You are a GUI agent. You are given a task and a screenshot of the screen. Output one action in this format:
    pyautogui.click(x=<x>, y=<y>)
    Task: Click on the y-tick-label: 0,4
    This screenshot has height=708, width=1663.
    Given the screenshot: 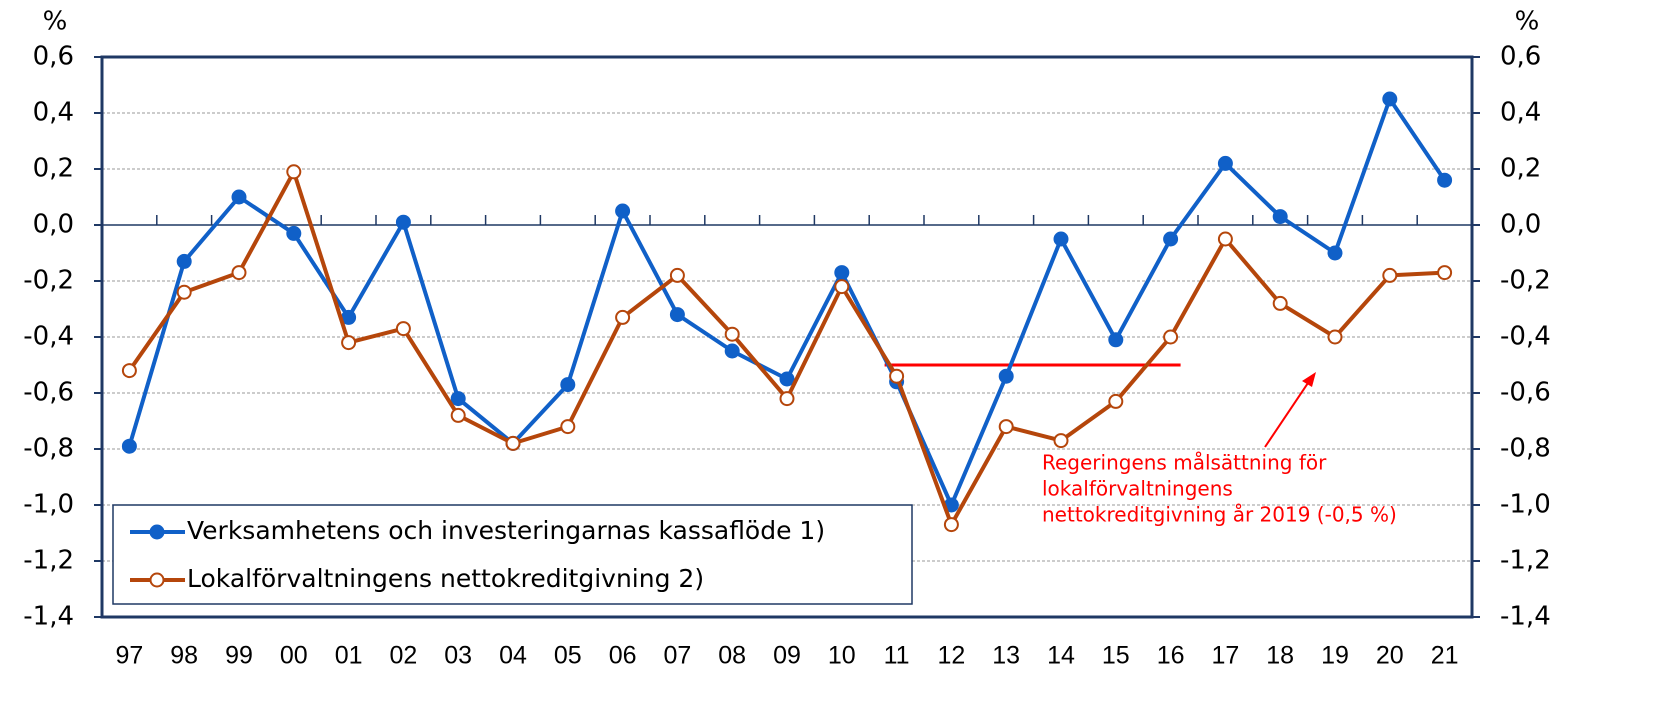 What is the action you would take?
    pyautogui.click(x=53, y=113)
    